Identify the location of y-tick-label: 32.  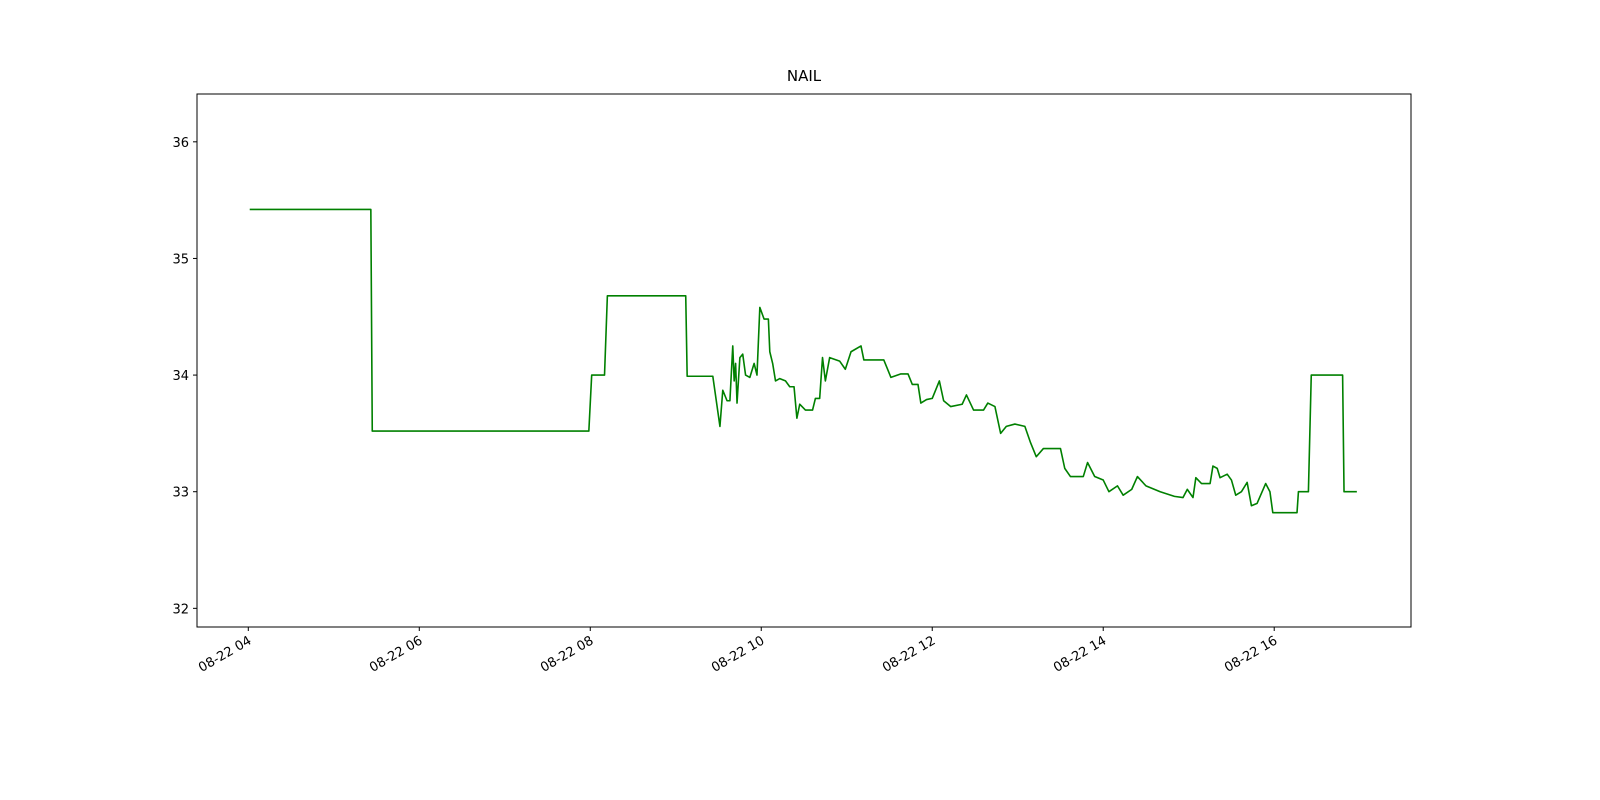
(180, 609).